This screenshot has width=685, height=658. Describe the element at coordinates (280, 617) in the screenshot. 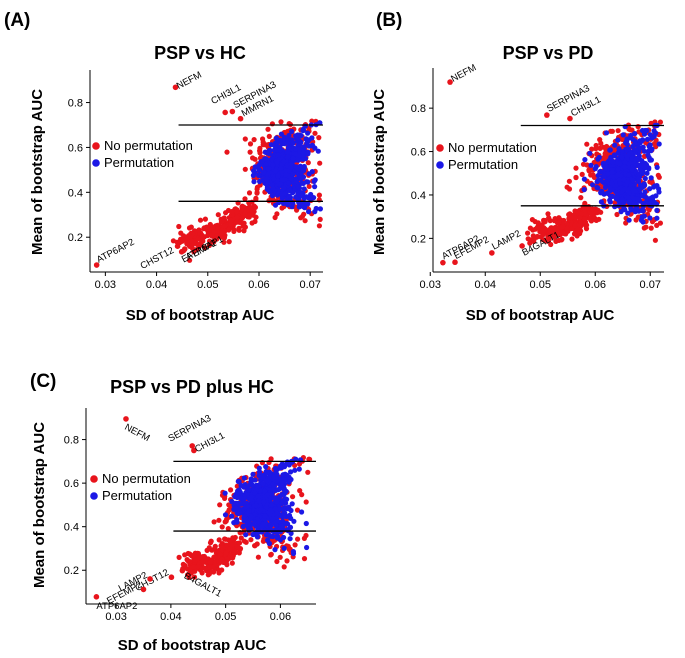

I see `x-tick-label: 0.06` at that location.